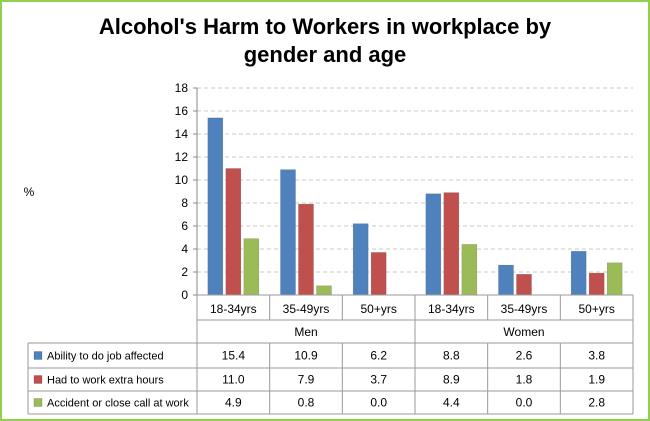 This screenshot has height=421, width=650. Describe the element at coordinates (182, 157) in the screenshot. I see `y-tick-label: 12` at that location.